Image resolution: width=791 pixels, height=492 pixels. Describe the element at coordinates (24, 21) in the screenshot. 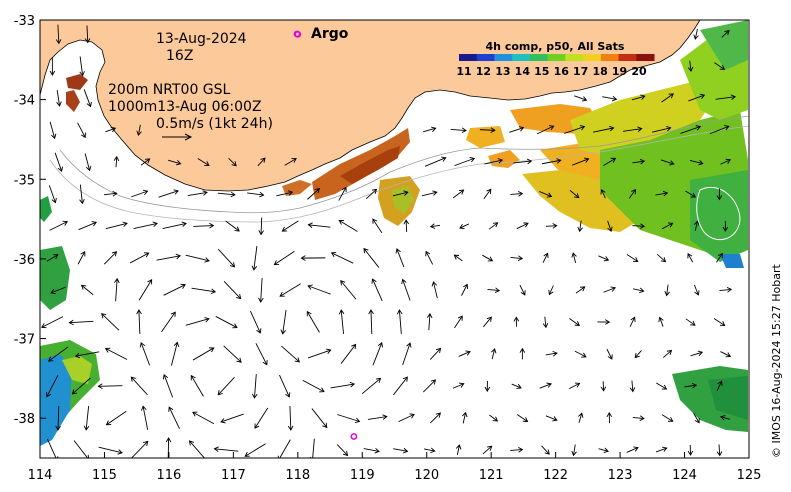

I see `y-tick-label: -33` at that location.